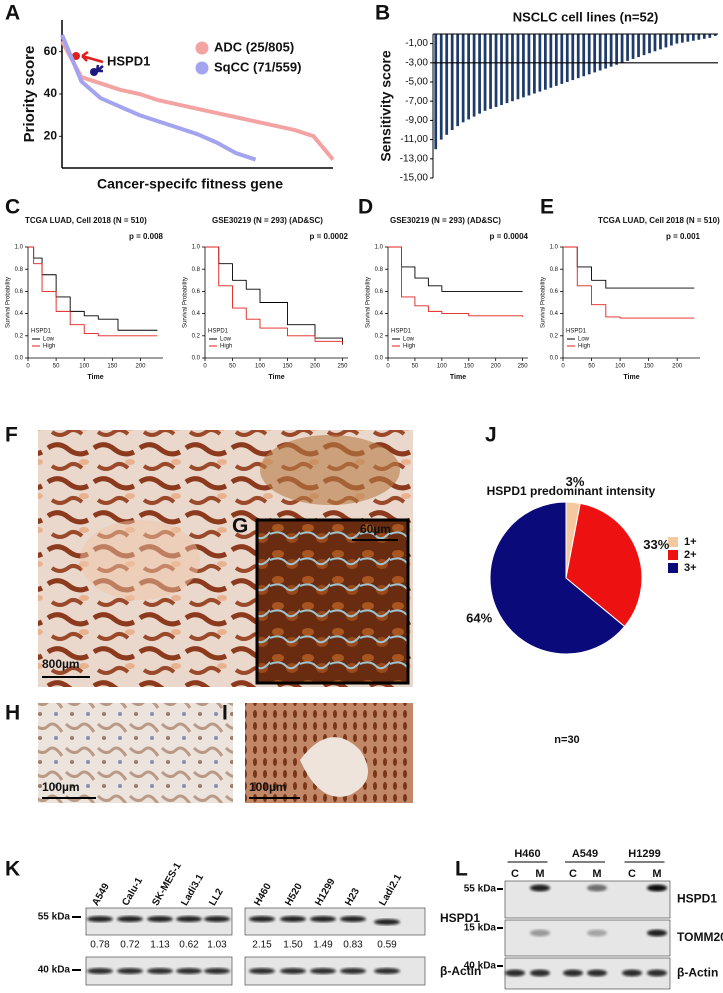  Describe the element at coordinates (390, 890) in the screenshot. I see `lane-label: Ladi2.1` at that location.